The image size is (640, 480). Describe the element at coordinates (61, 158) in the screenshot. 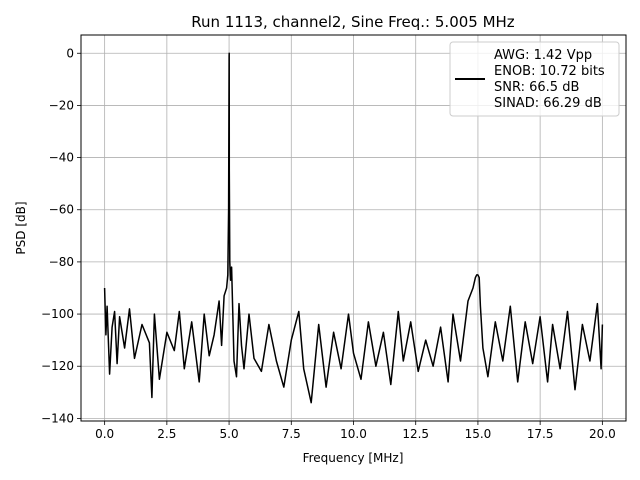

I see `y-tick-label: −40` at that location.